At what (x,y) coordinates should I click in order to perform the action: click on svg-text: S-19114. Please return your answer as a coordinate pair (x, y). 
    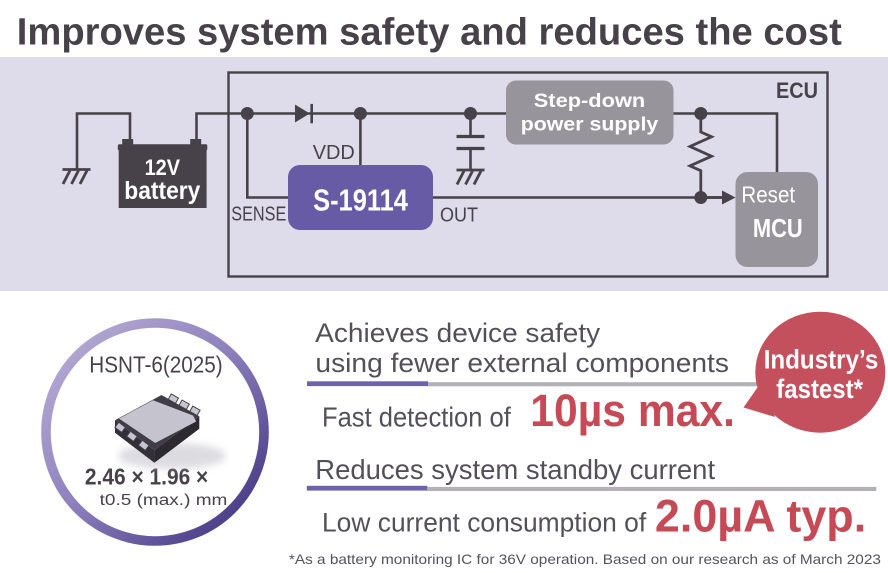
    Looking at the image, I should click on (360, 200).